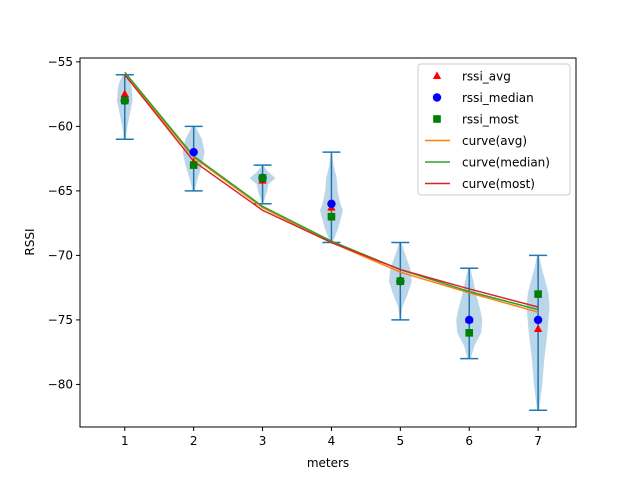 This screenshot has height=484, width=640. Describe the element at coordinates (506, 163) in the screenshot. I see `legend-label-curve-median: curve(median)` at that location.